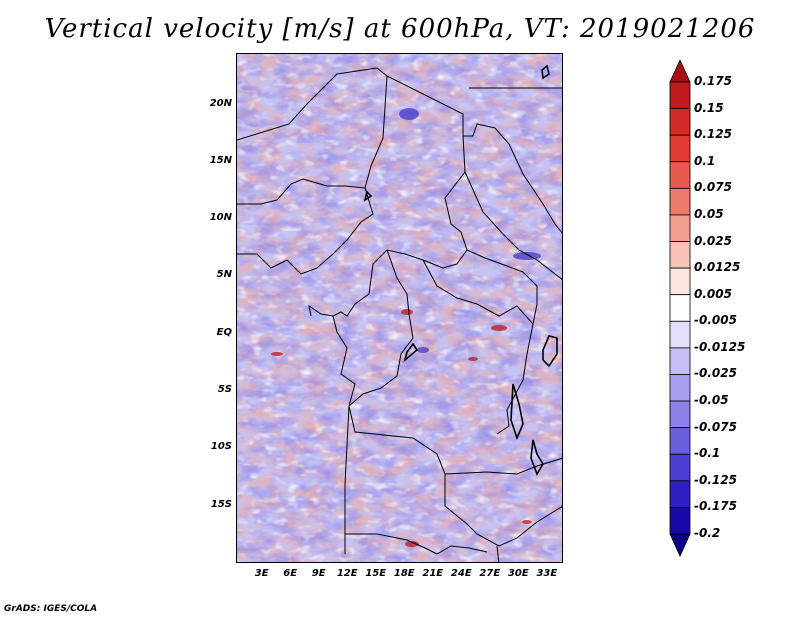 This screenshot has height=618, width=800. What do you see at coordinates (461, 573) in the screenshot?
I see `lon-label-24e: 24E` at bounding box center [461, 573].